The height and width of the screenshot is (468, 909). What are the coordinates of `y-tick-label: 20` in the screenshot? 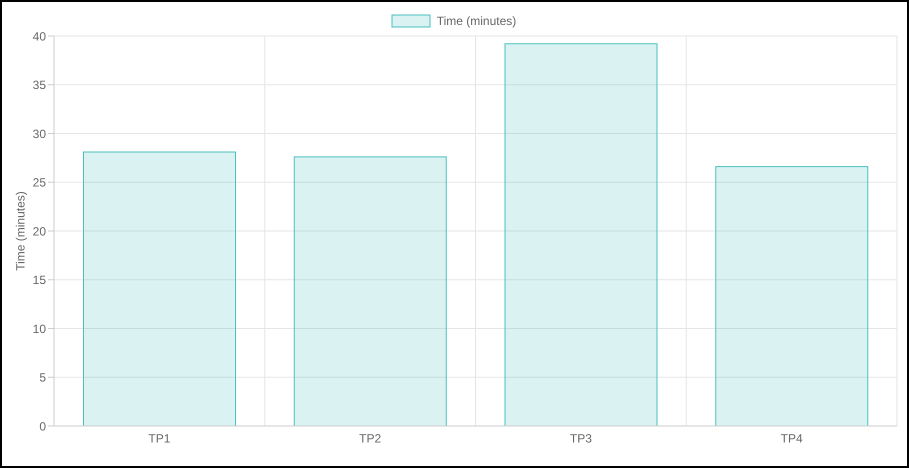 It's located at (39, 231).